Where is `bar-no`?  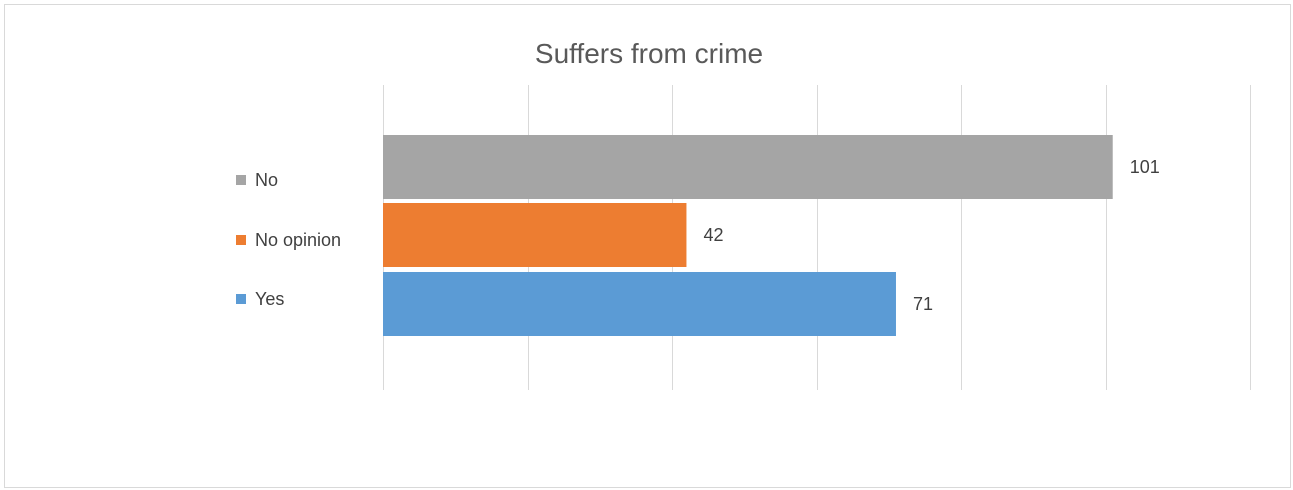 bar-no is located at coordinates (748, 167).